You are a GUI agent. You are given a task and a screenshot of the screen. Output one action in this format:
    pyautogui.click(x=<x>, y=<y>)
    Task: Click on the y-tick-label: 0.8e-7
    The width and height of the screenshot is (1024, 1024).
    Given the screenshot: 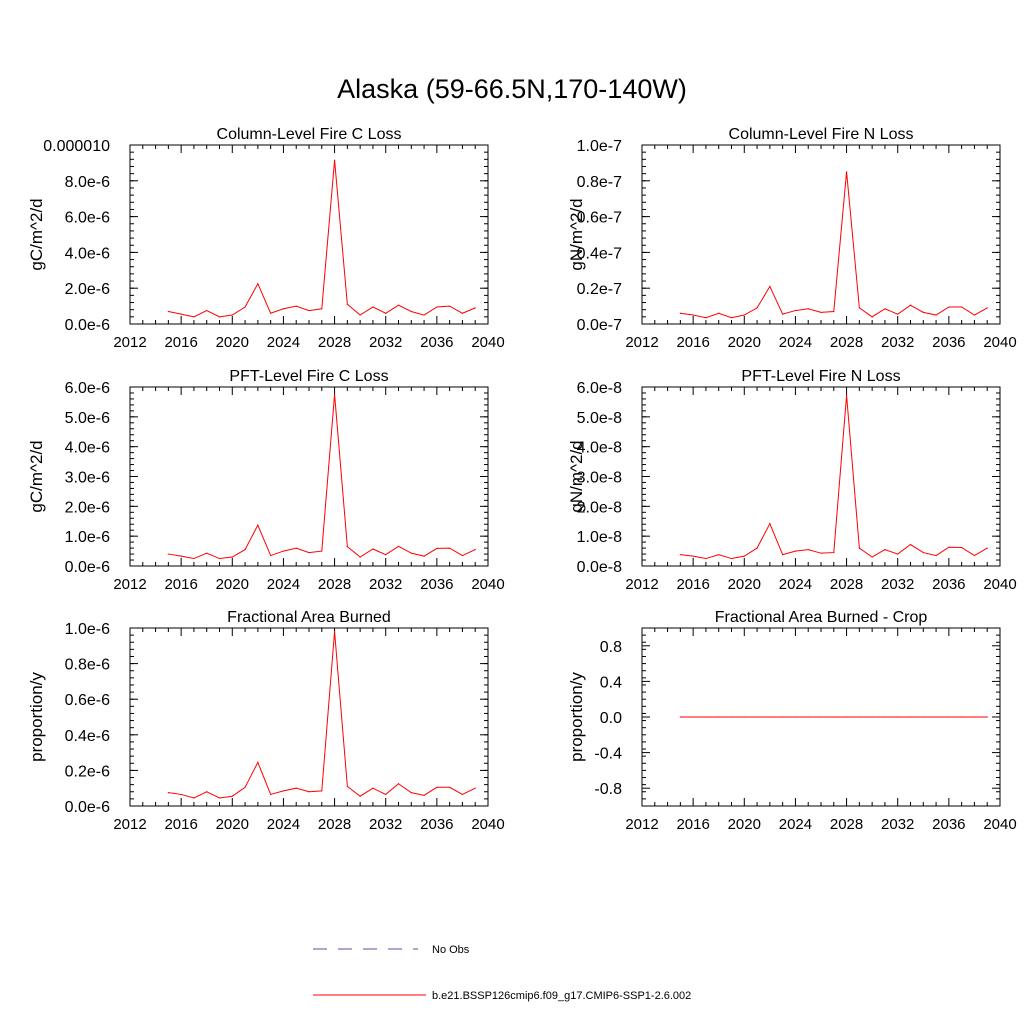 What is the action you would take?
    pyautogui.click(x=599, y=182)
    